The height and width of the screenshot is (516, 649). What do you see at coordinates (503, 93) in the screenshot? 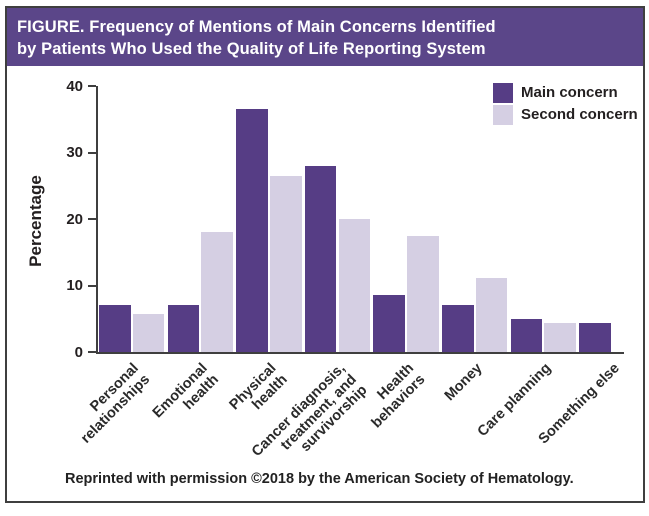
I see `legend-swatch-main-concern` at bounding box center [503, 93].